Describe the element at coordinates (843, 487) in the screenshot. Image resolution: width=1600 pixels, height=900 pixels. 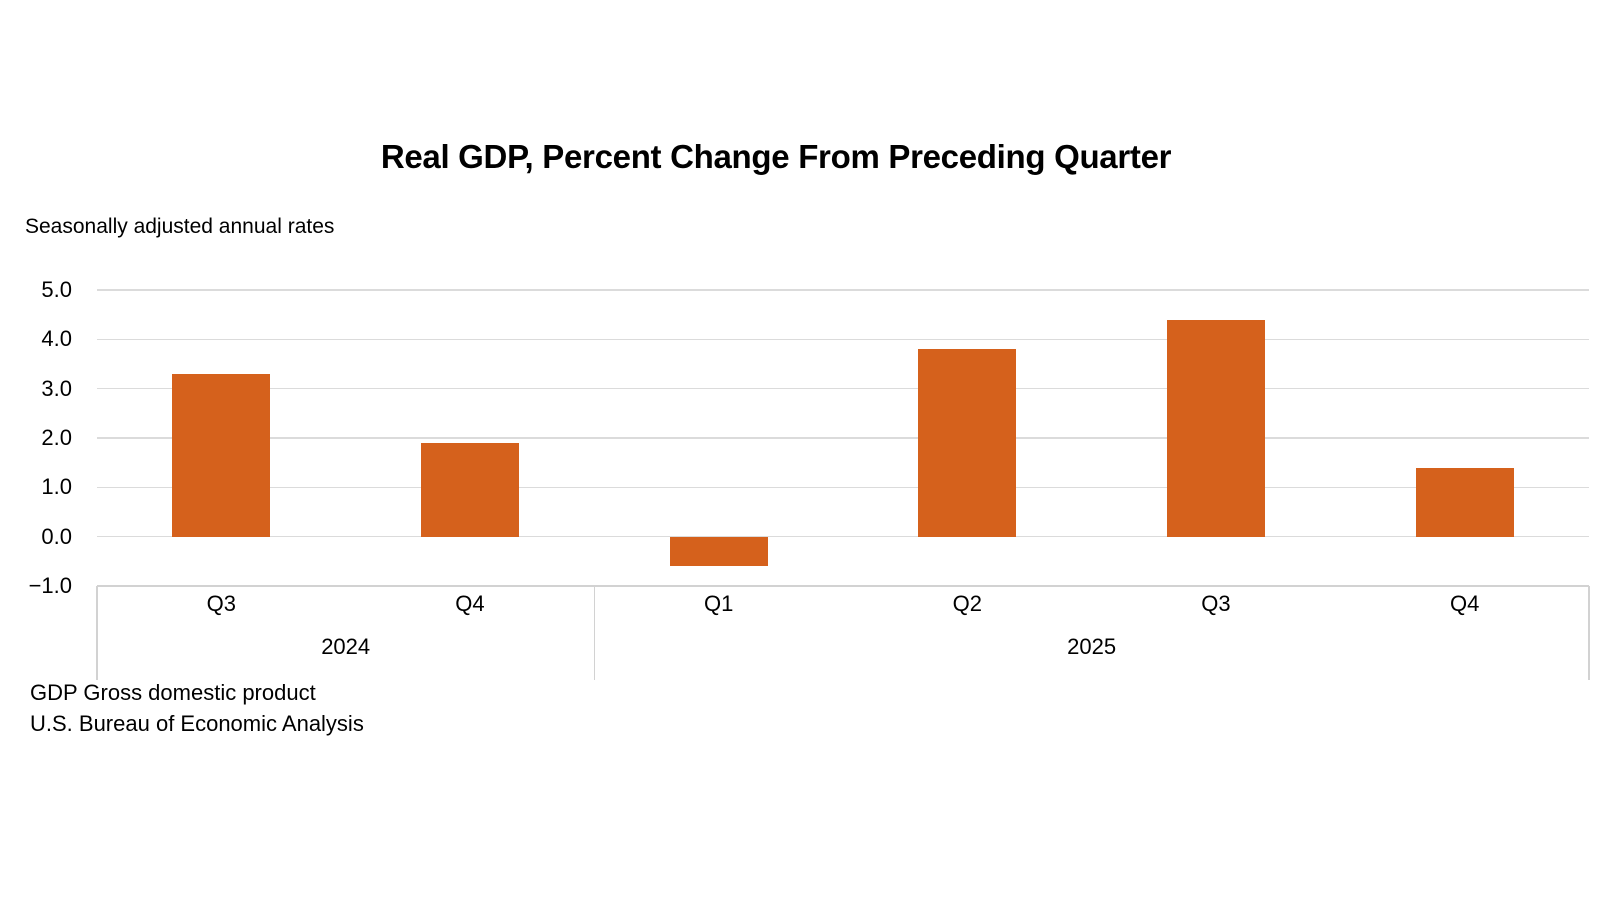
I see `gridline-1.0` at that location.